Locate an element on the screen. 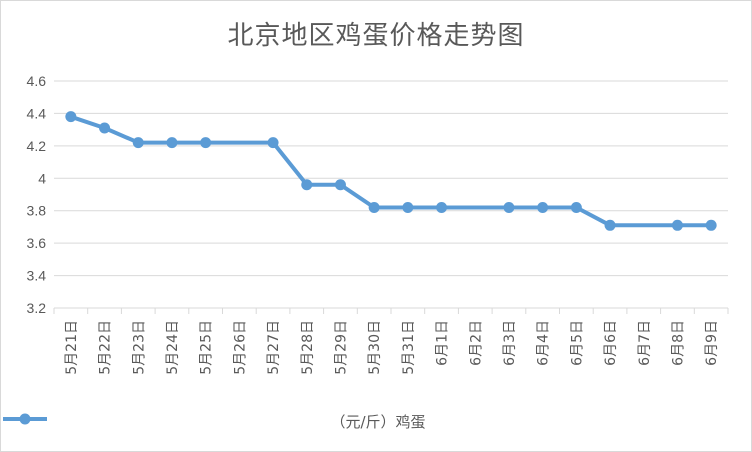 This screenshot has width=752, height=452. y-tick-label: 4 is located at coordinates (42, 178).